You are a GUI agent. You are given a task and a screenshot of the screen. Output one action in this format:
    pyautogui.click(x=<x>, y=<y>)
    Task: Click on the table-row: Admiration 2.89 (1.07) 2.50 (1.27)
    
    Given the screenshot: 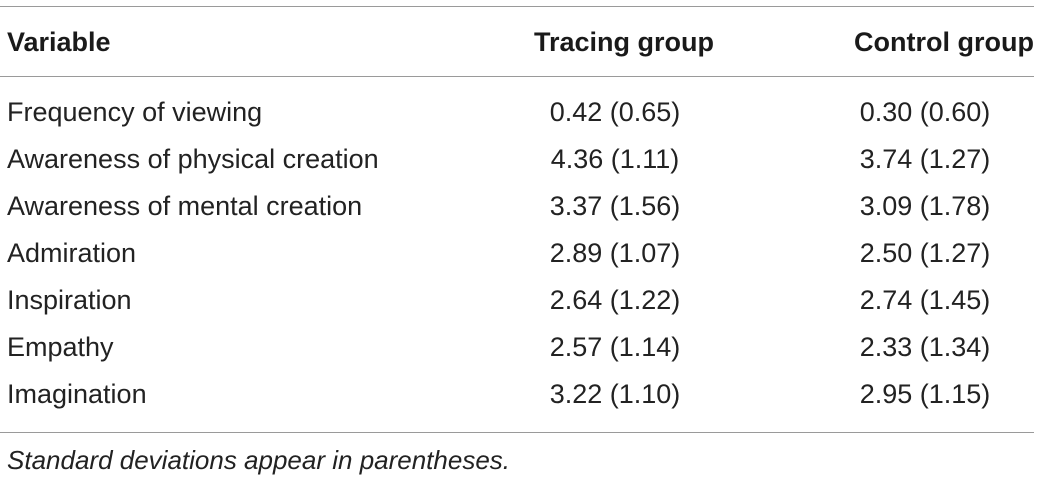 What is the action you would take?
    pyautogui.click(x=520, y=253)
    